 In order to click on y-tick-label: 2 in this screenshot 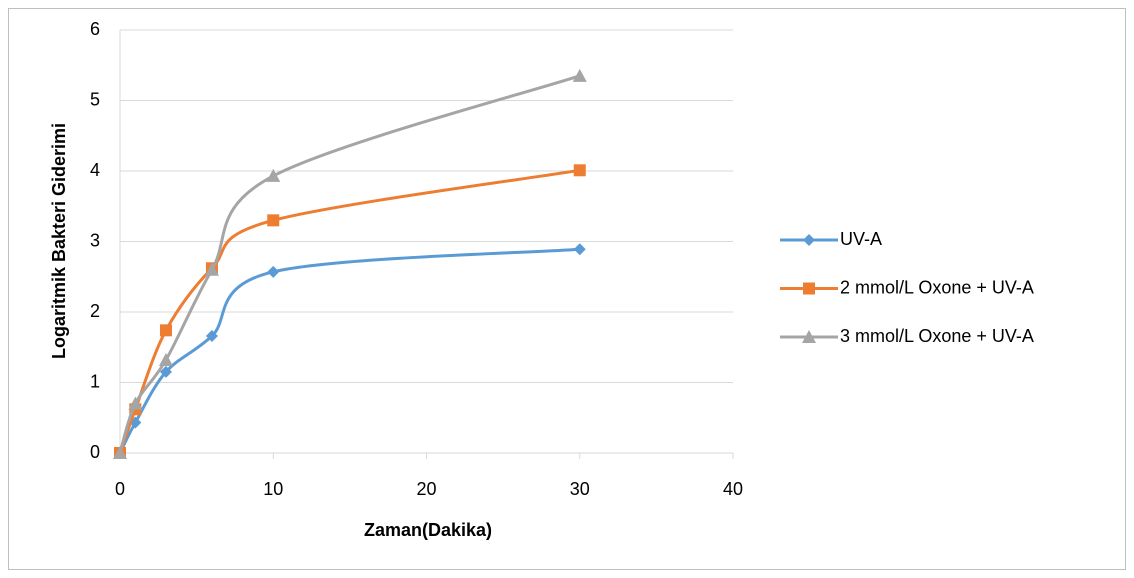, I will do `click(95, 311)`.